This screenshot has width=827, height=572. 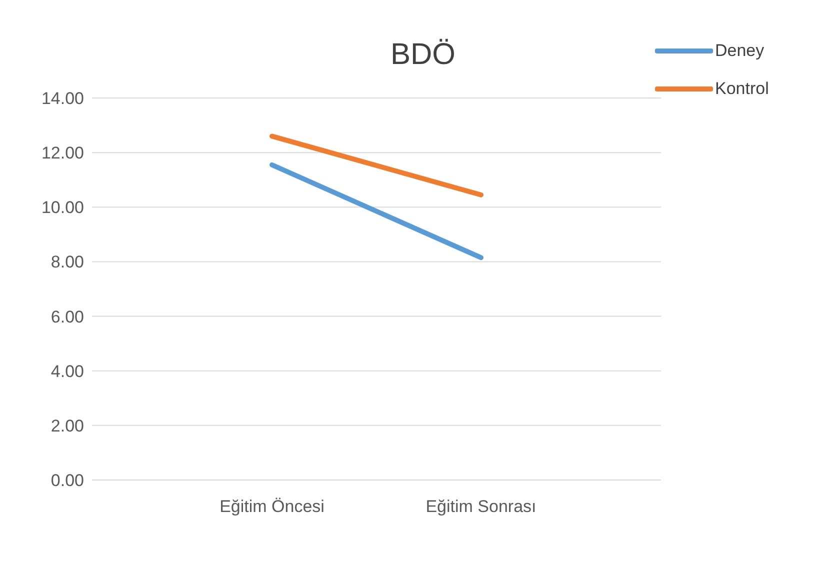 I want to click on y-tick-label: 14.00, so click(x=62, y=98).